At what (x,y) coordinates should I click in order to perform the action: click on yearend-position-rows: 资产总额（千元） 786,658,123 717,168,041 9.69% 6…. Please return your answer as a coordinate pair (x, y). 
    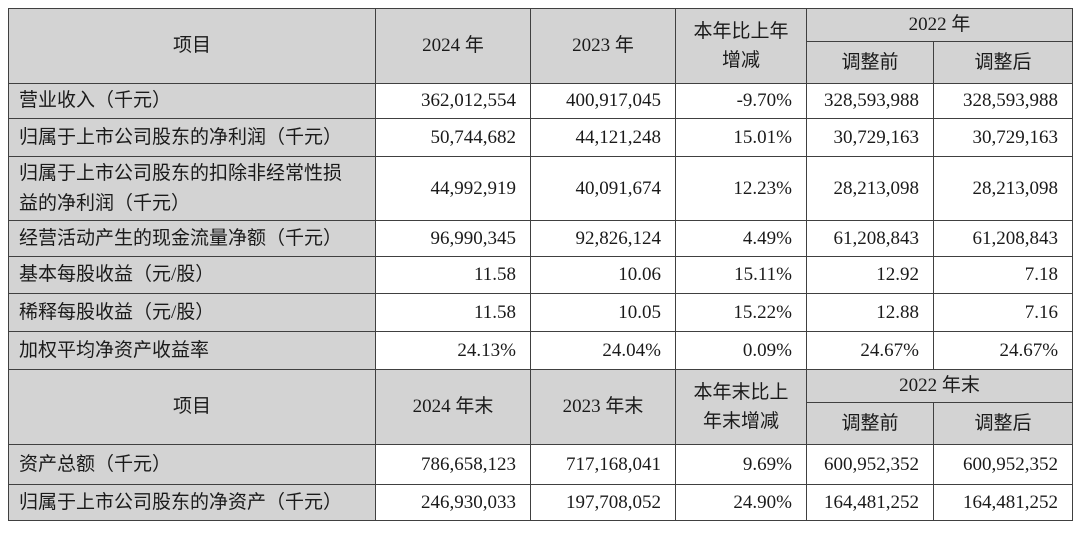
    Looking at the image, I should click on (541, 482).